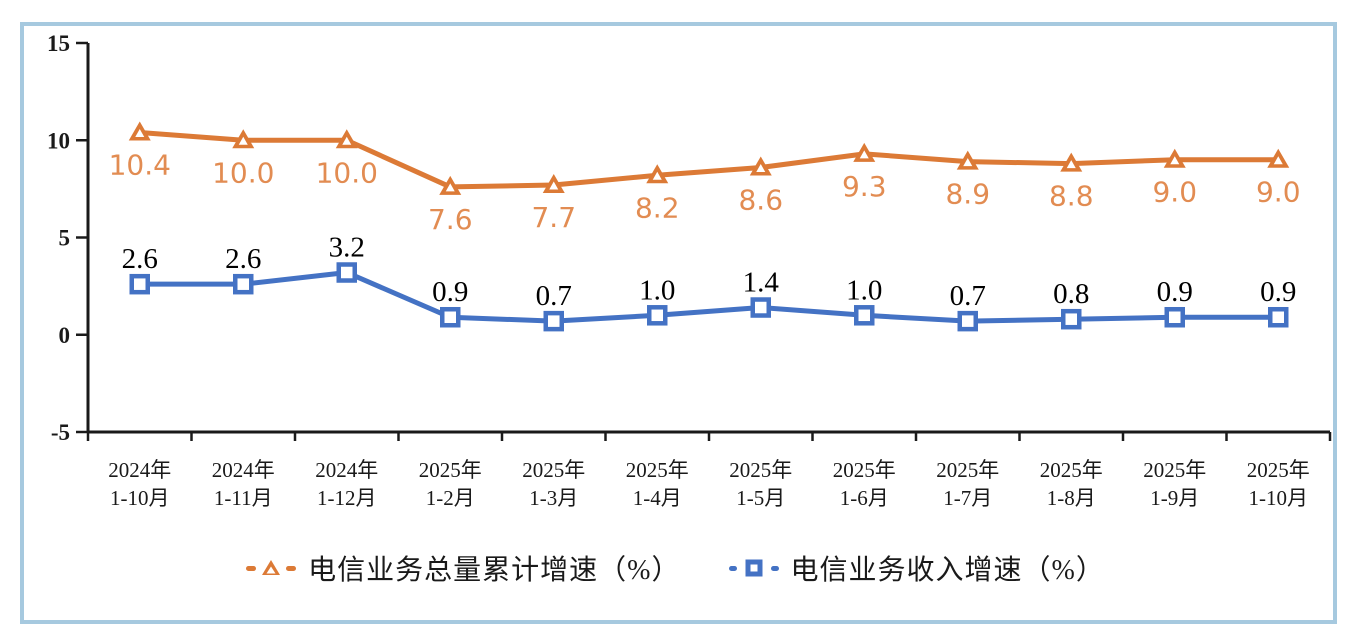 This screenshot has height=634, width=1351. I want to click on legend-item-revenue-growth: 电信业务收入增速（%）, so click(916, 568).